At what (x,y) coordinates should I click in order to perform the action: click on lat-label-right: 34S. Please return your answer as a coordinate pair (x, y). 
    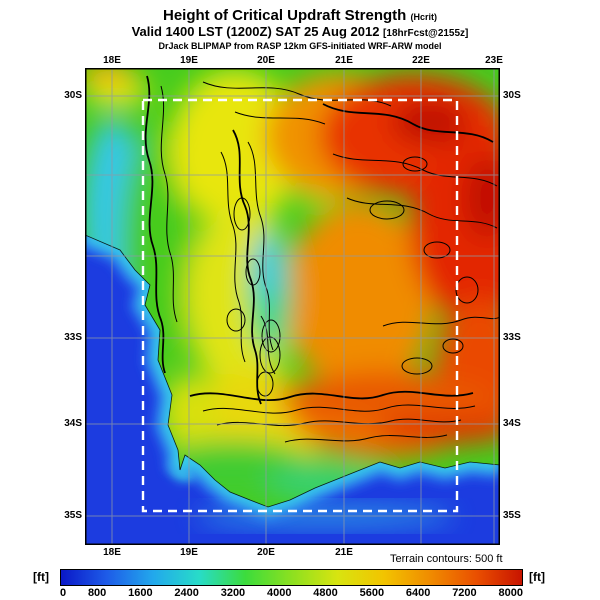
    Looking at the image, I should click on (512, 423).